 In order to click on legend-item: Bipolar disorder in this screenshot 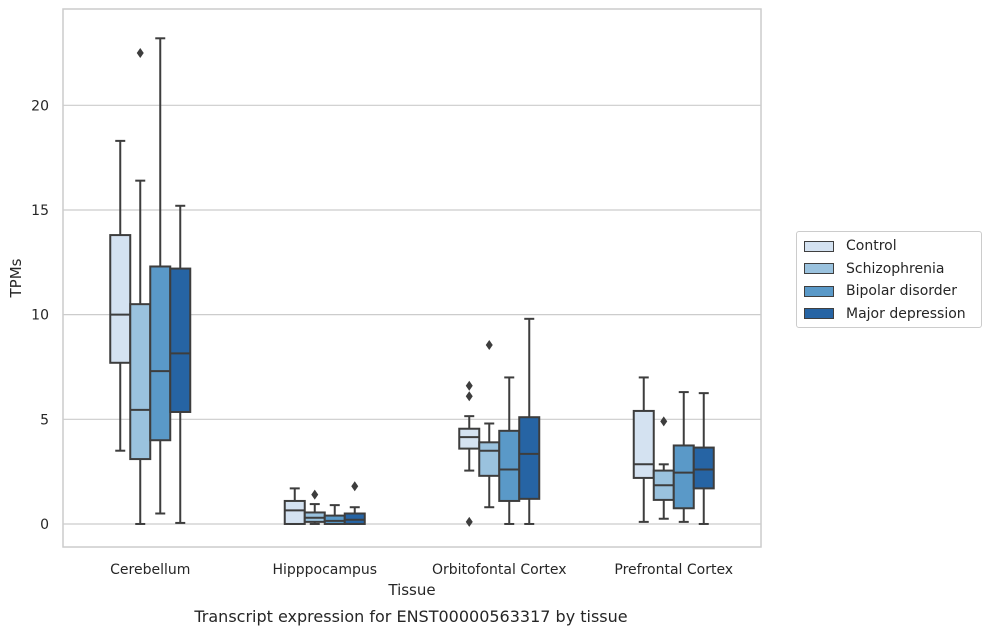, I will do `click(889, 291)`.